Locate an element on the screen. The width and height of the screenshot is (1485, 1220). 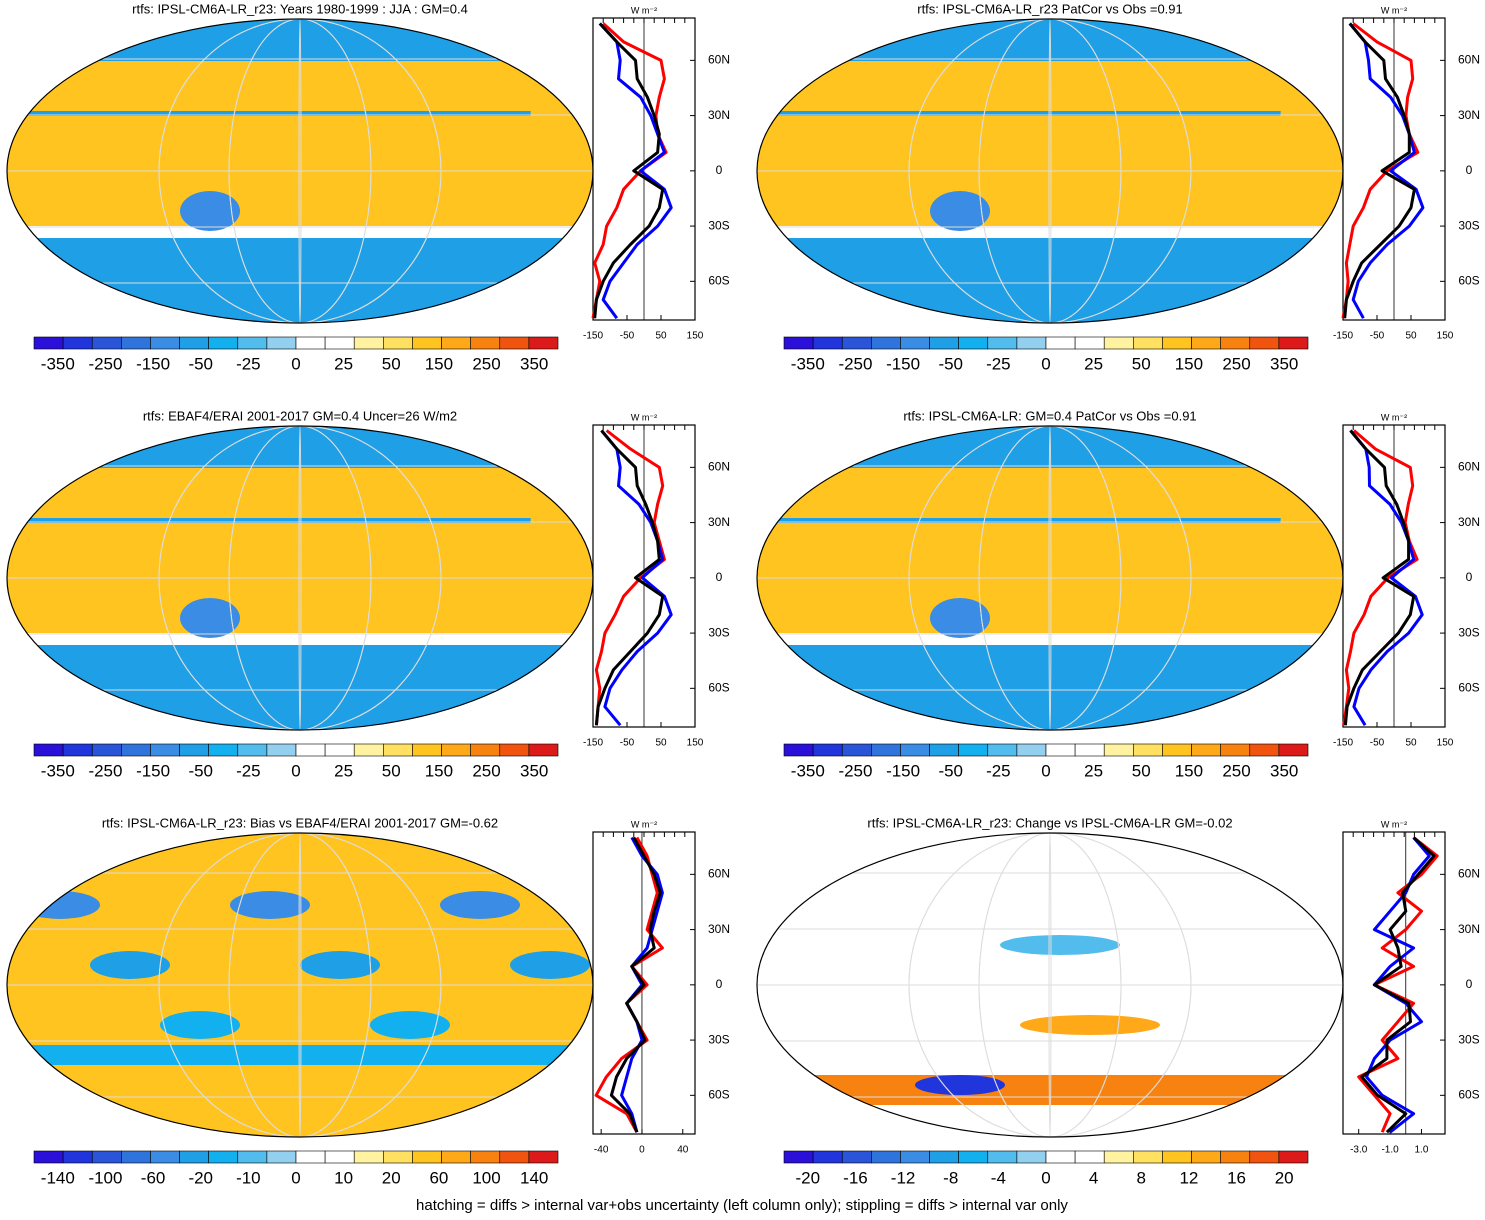
x-tick-label: 40 is located at coordinates (683, 1150).